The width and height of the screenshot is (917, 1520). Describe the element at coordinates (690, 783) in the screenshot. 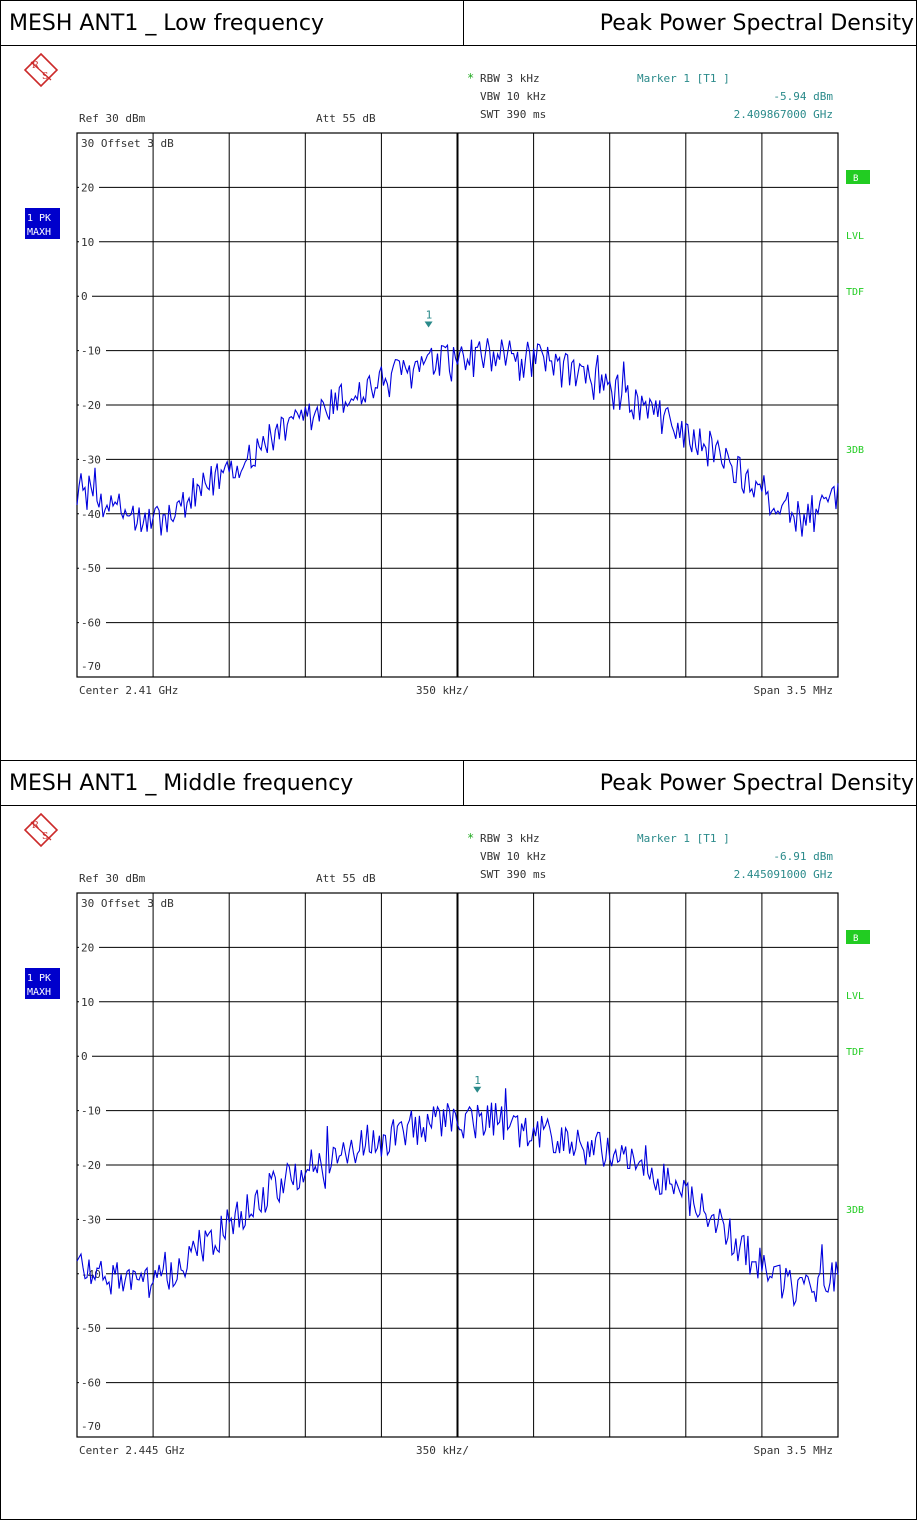

I see `plot2-subtitle: Peak Power Spectral Density` at that location.